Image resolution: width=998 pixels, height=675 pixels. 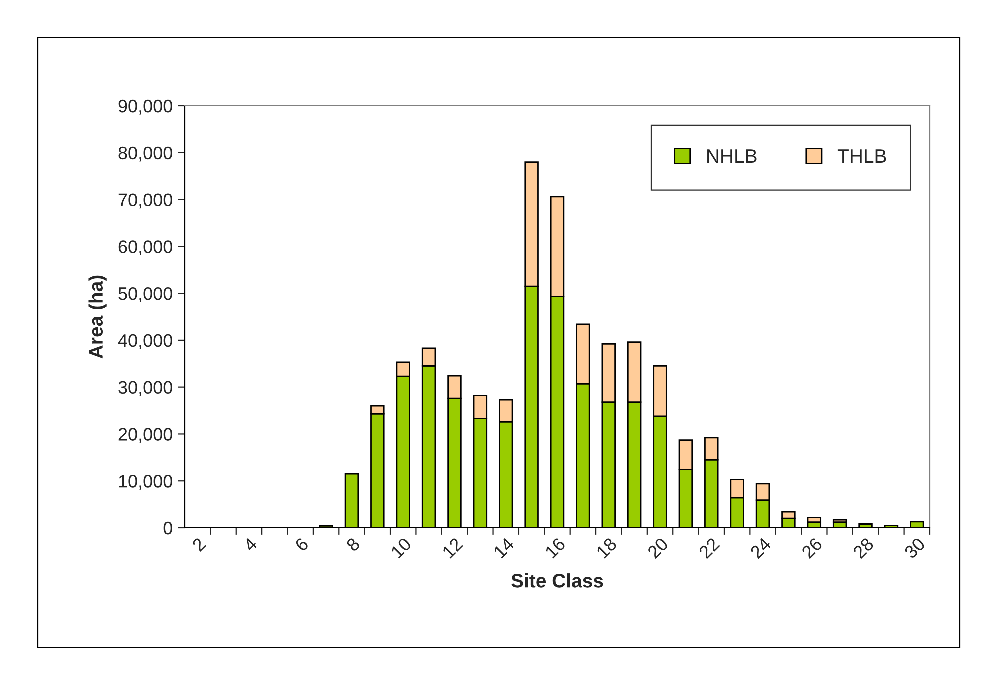 What do you see at coordinates (453, 548) in the screenshot?
I see `x-tick-label: 12` at bounding box center [453, 548].